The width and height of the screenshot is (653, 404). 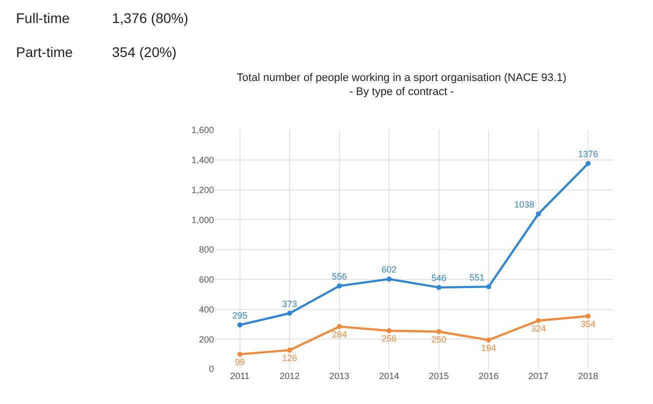 What do you see at coordinates (206, 279) in the screenshot?
I see `y-tick-label: 600` at bounding box center [206, 279].